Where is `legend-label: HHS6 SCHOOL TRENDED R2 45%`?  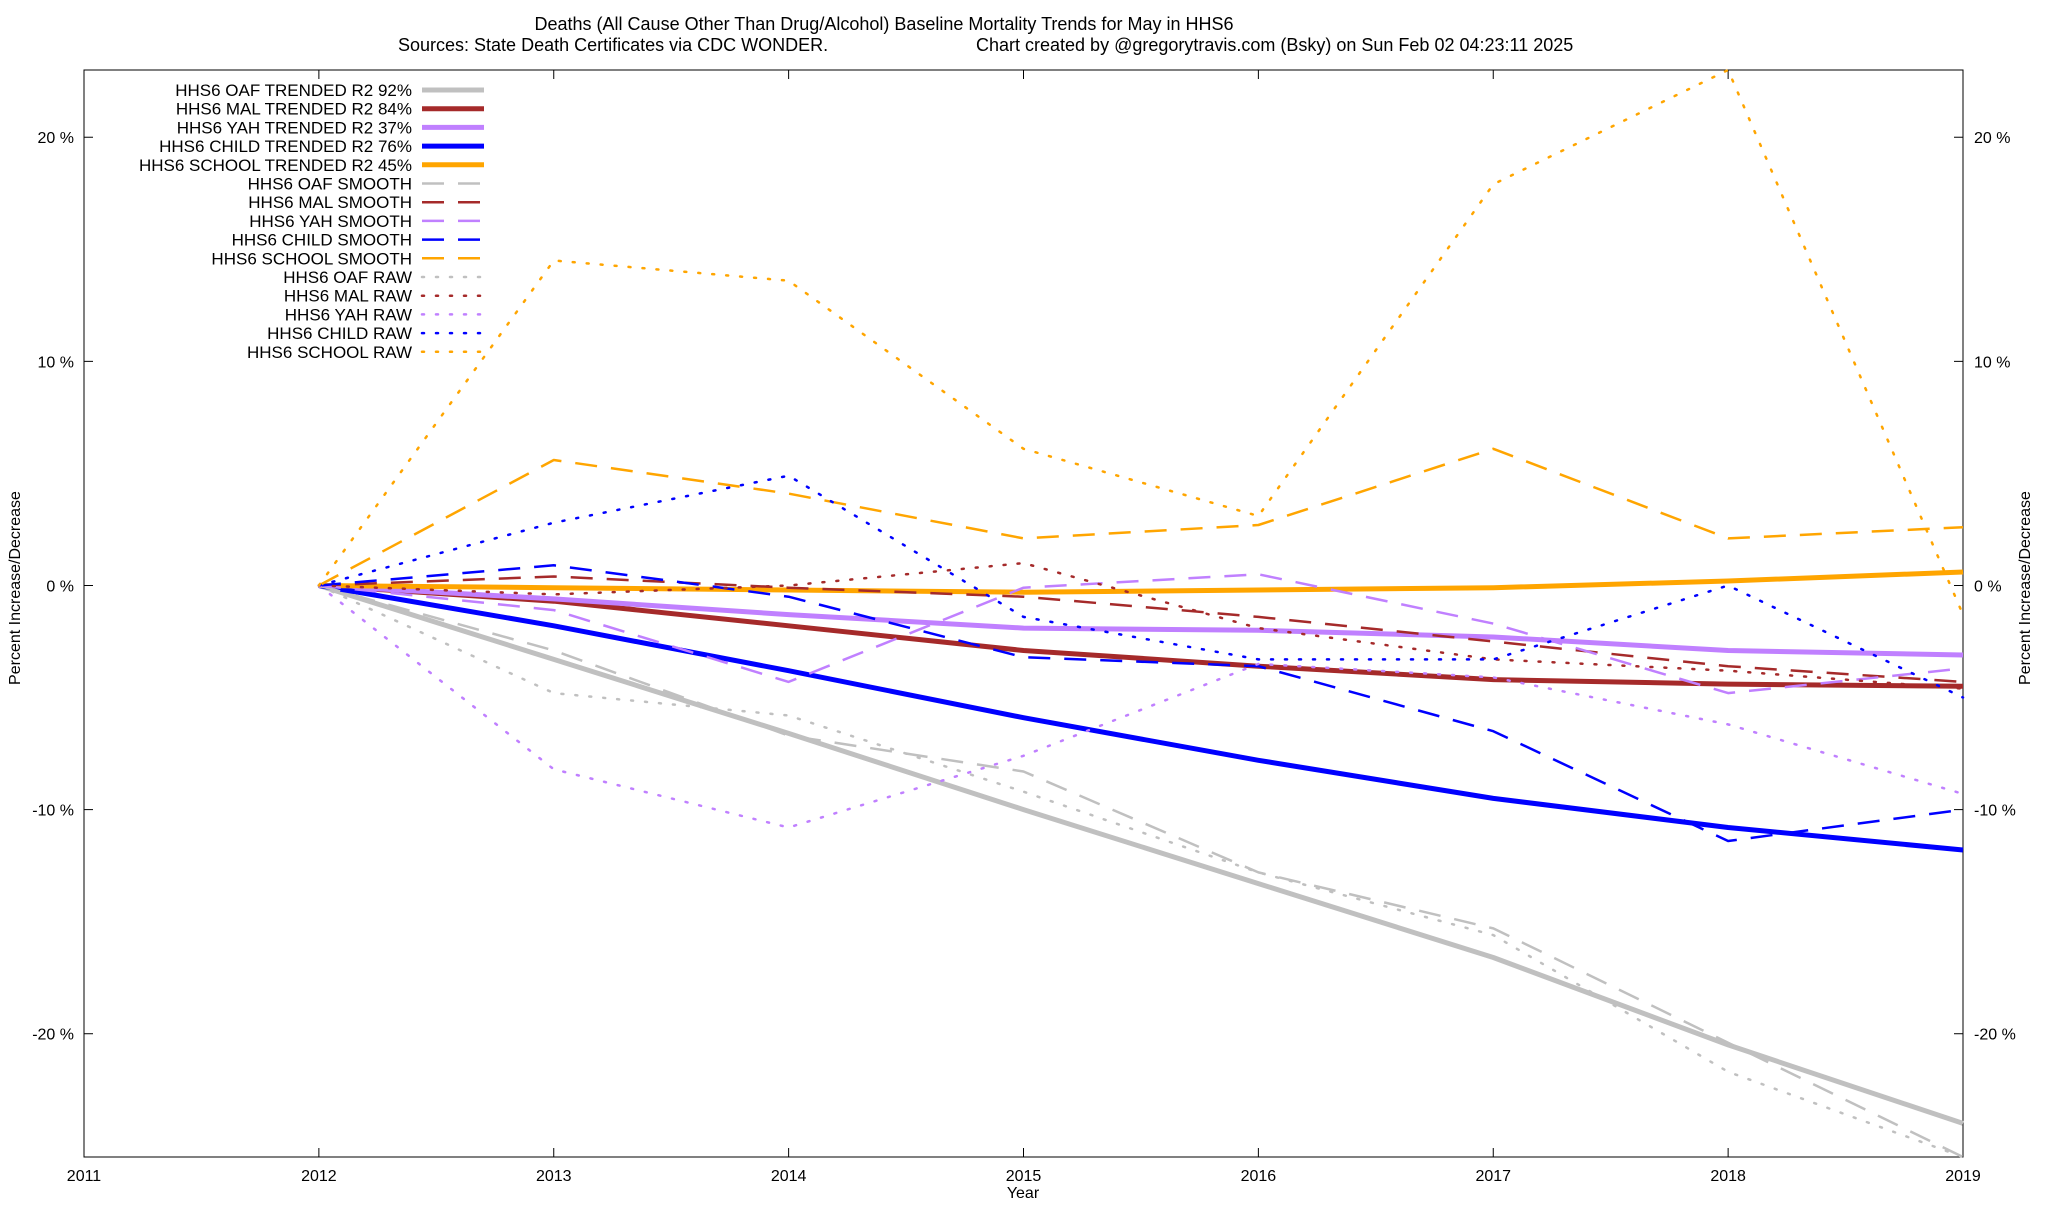 legend-label: HHS6 SCHOOL TRENDED R2 45% is located at coordinates (275, 165).